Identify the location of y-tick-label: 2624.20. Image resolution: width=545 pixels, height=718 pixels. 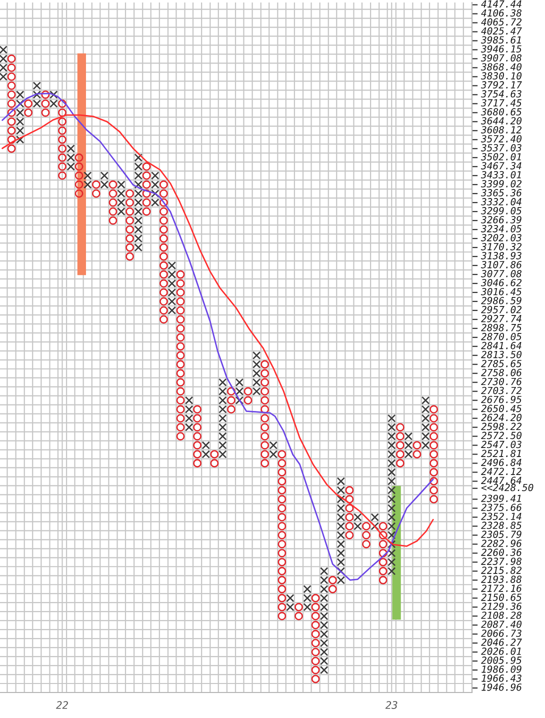
(501, 418).